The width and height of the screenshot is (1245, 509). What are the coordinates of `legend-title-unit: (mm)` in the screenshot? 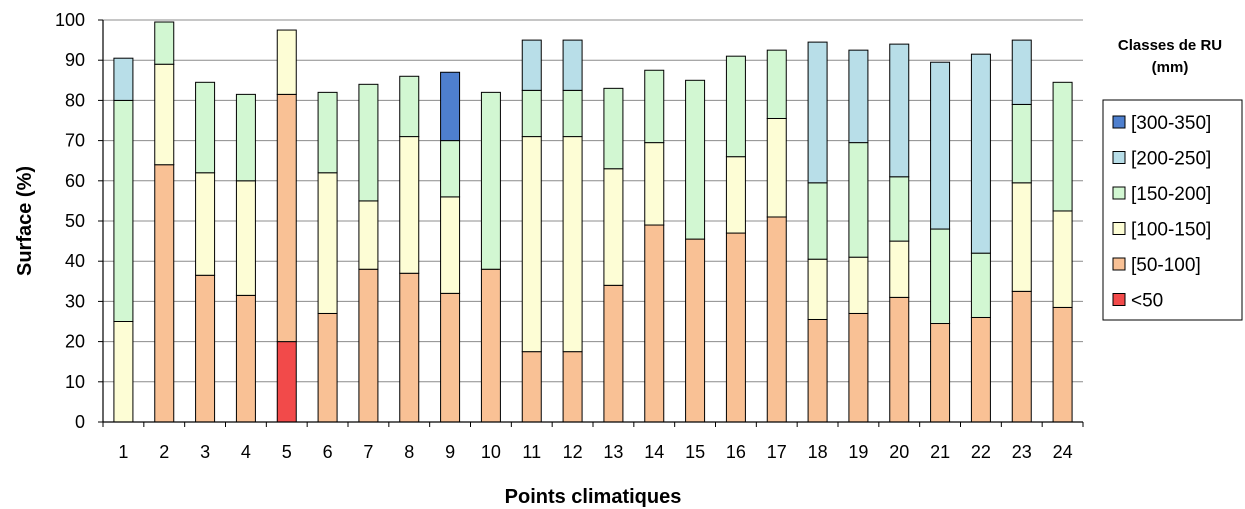 It's located at (1170, 67).